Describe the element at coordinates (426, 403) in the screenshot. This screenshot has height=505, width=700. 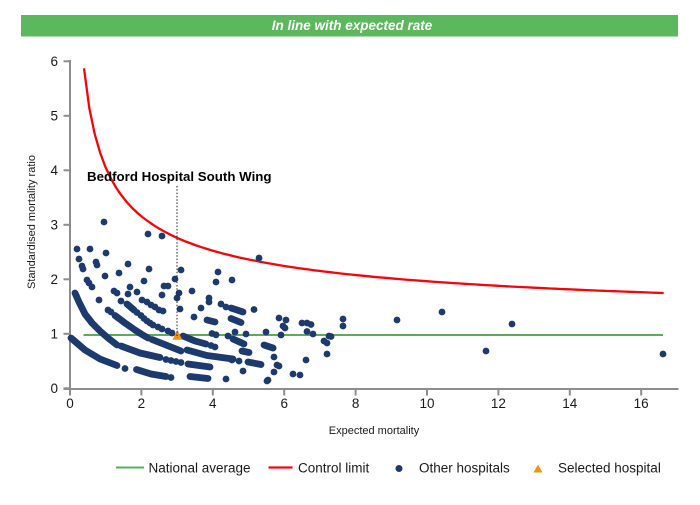
I see `svg-text: 10` at that location.